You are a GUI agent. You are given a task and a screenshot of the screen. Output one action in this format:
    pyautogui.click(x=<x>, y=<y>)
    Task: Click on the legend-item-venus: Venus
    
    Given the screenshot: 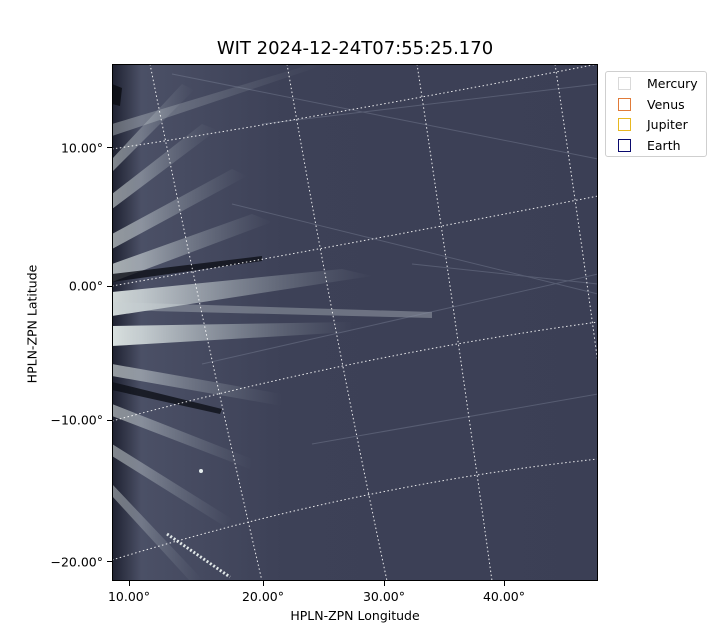 What is the action you would take?
    pyautogui.click(x=651, y=104)
    